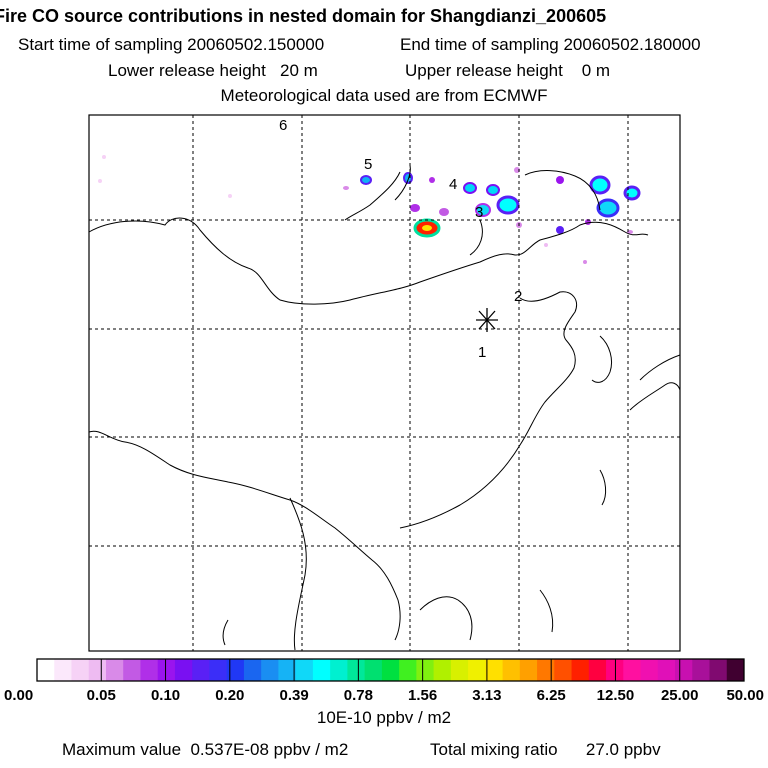 The image size is (768, 768). Describe the element at coordinates (101, 695) in the screenshot. I see `colorbar-label: 0.05` at that location.